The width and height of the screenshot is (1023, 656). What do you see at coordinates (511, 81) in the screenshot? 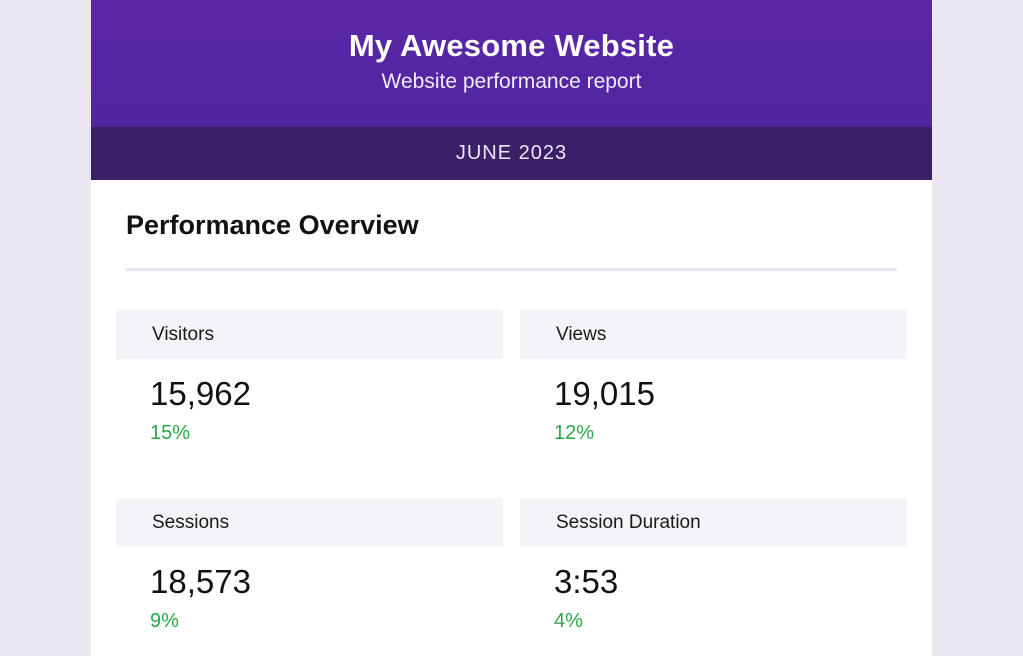
I see `report-subtitle: Website performance report` at bounding box center [511, 81].